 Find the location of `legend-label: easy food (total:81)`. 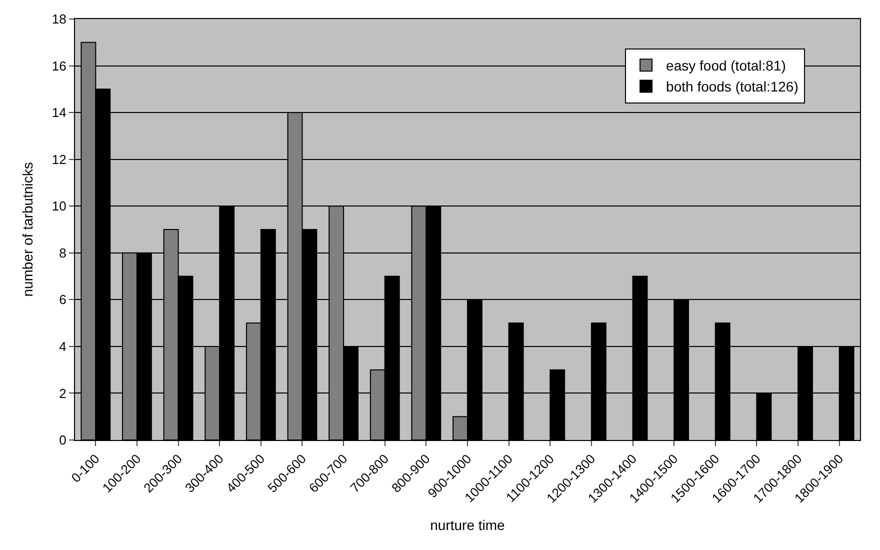

legend-label: easy food (total:81) is located at coordinates (726, 66).